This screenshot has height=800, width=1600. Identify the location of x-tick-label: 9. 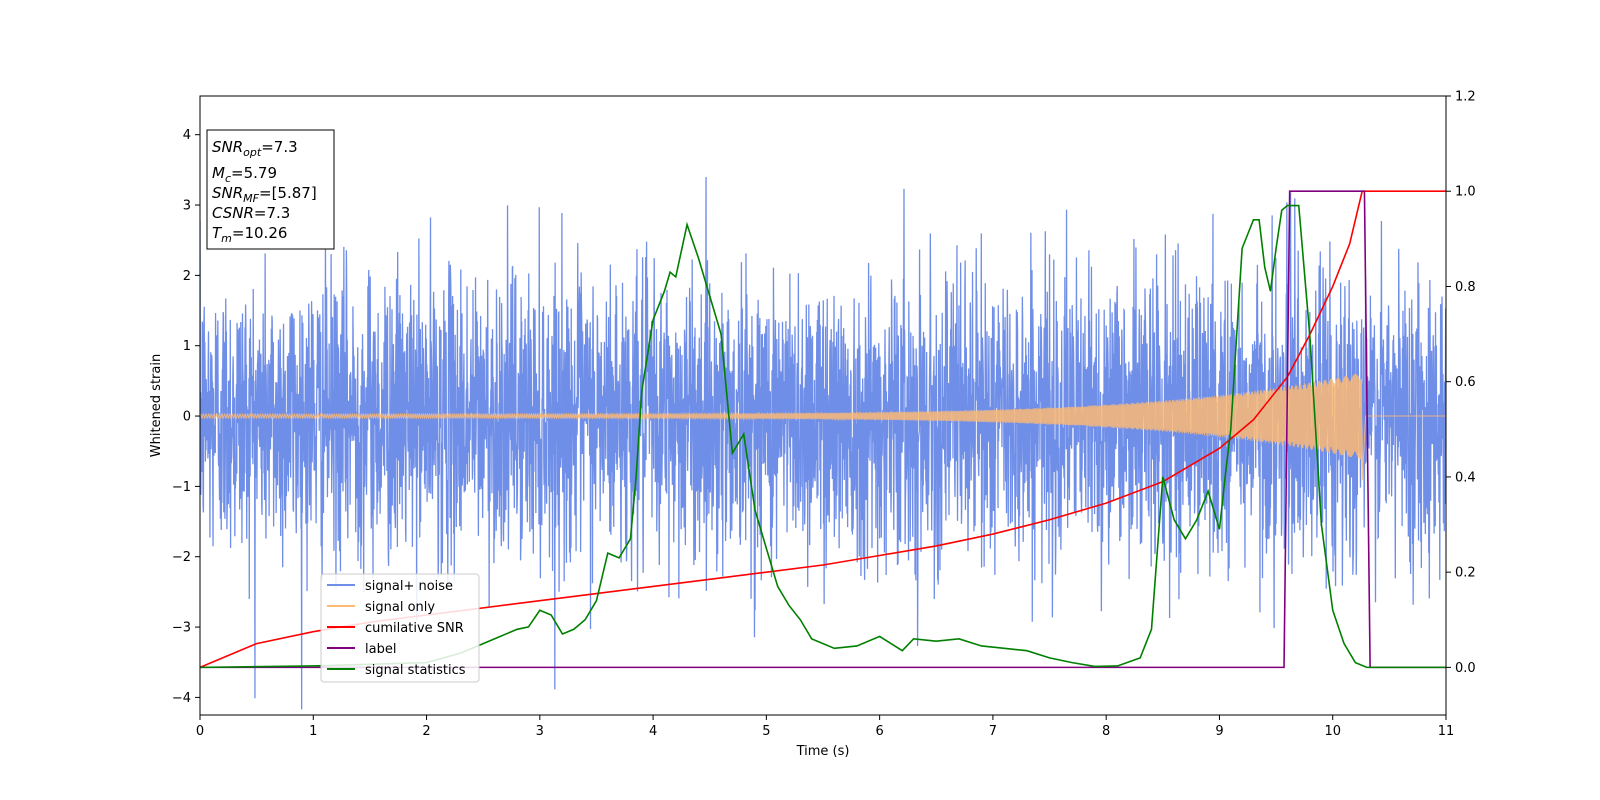
(1219, 731).